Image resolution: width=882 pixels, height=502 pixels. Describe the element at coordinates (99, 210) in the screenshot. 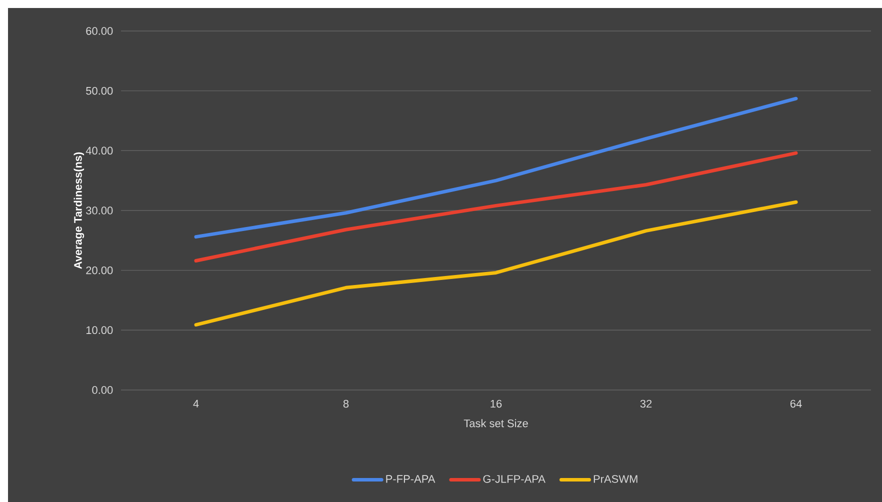

I see `y-tick-label: 30.00` at that location.